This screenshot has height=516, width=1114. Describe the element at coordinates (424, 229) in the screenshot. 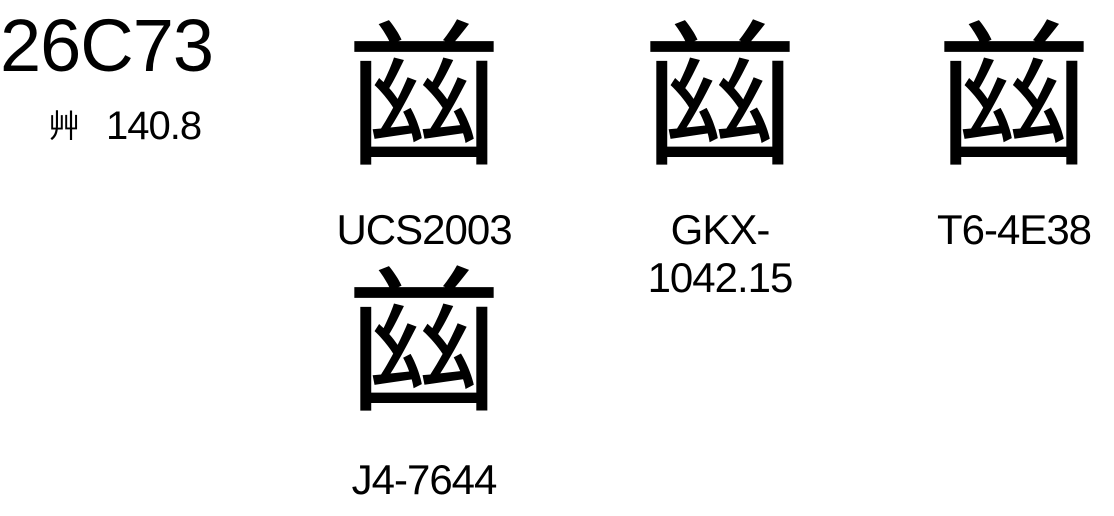

I see `glyph-source-label: UCS2003` at that location.